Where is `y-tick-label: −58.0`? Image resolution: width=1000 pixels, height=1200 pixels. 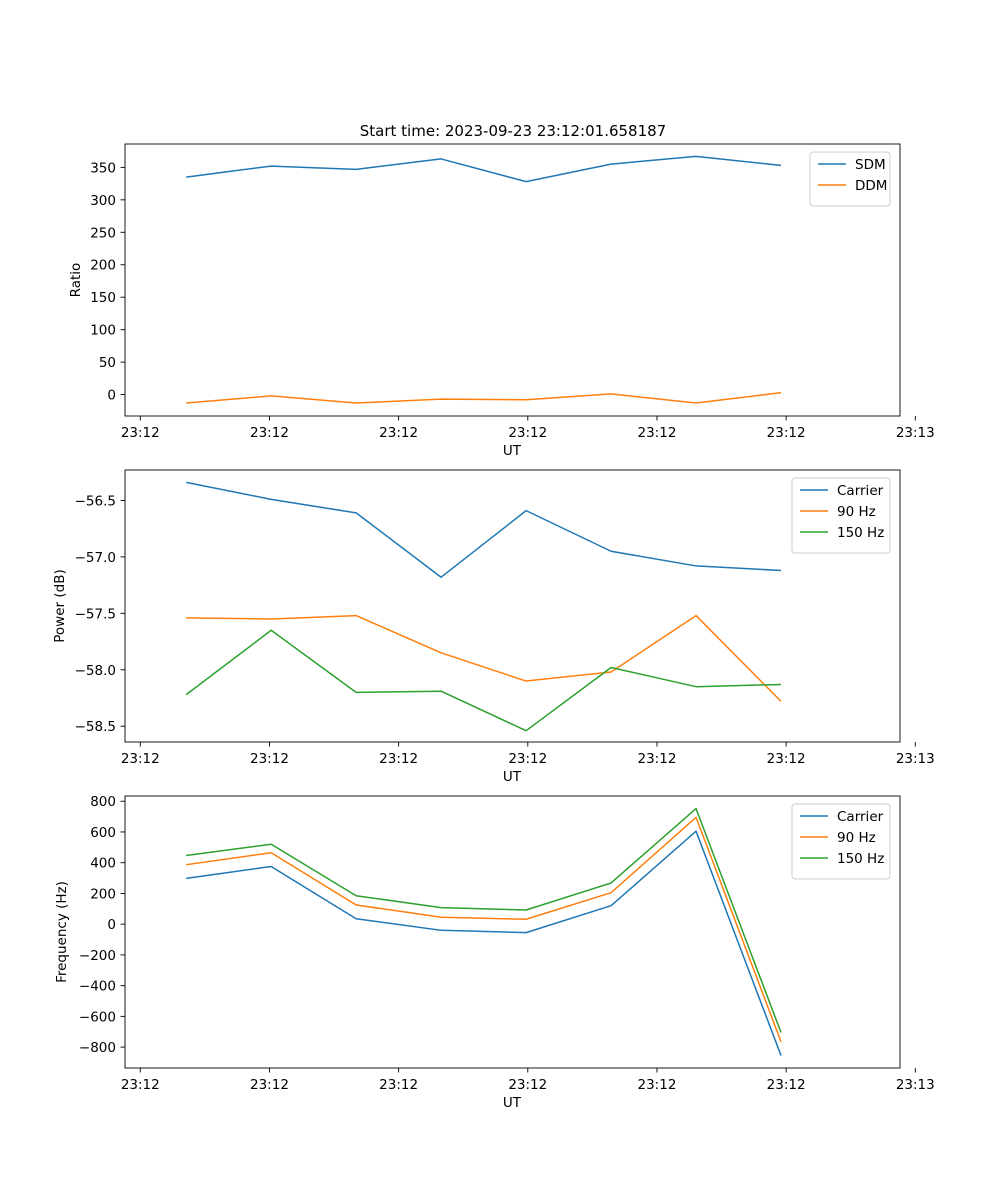
y-tick-label: −58.0 is located at coordinates (95, 671).